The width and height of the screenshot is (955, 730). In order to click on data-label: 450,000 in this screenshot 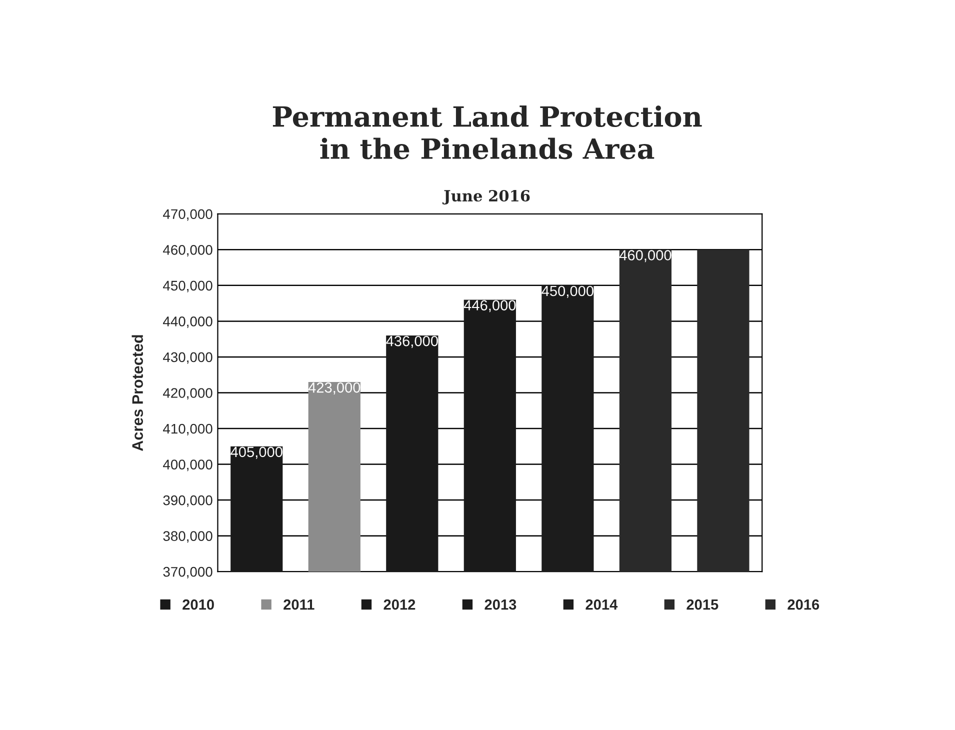, I will do `click(568, 292)`.